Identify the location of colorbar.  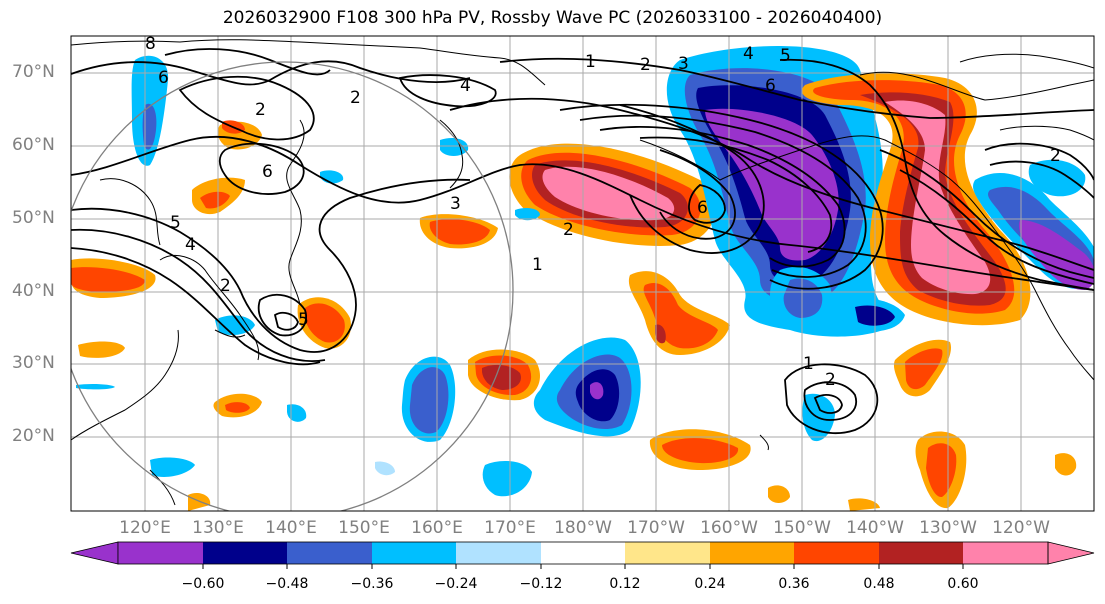
(582, 555).